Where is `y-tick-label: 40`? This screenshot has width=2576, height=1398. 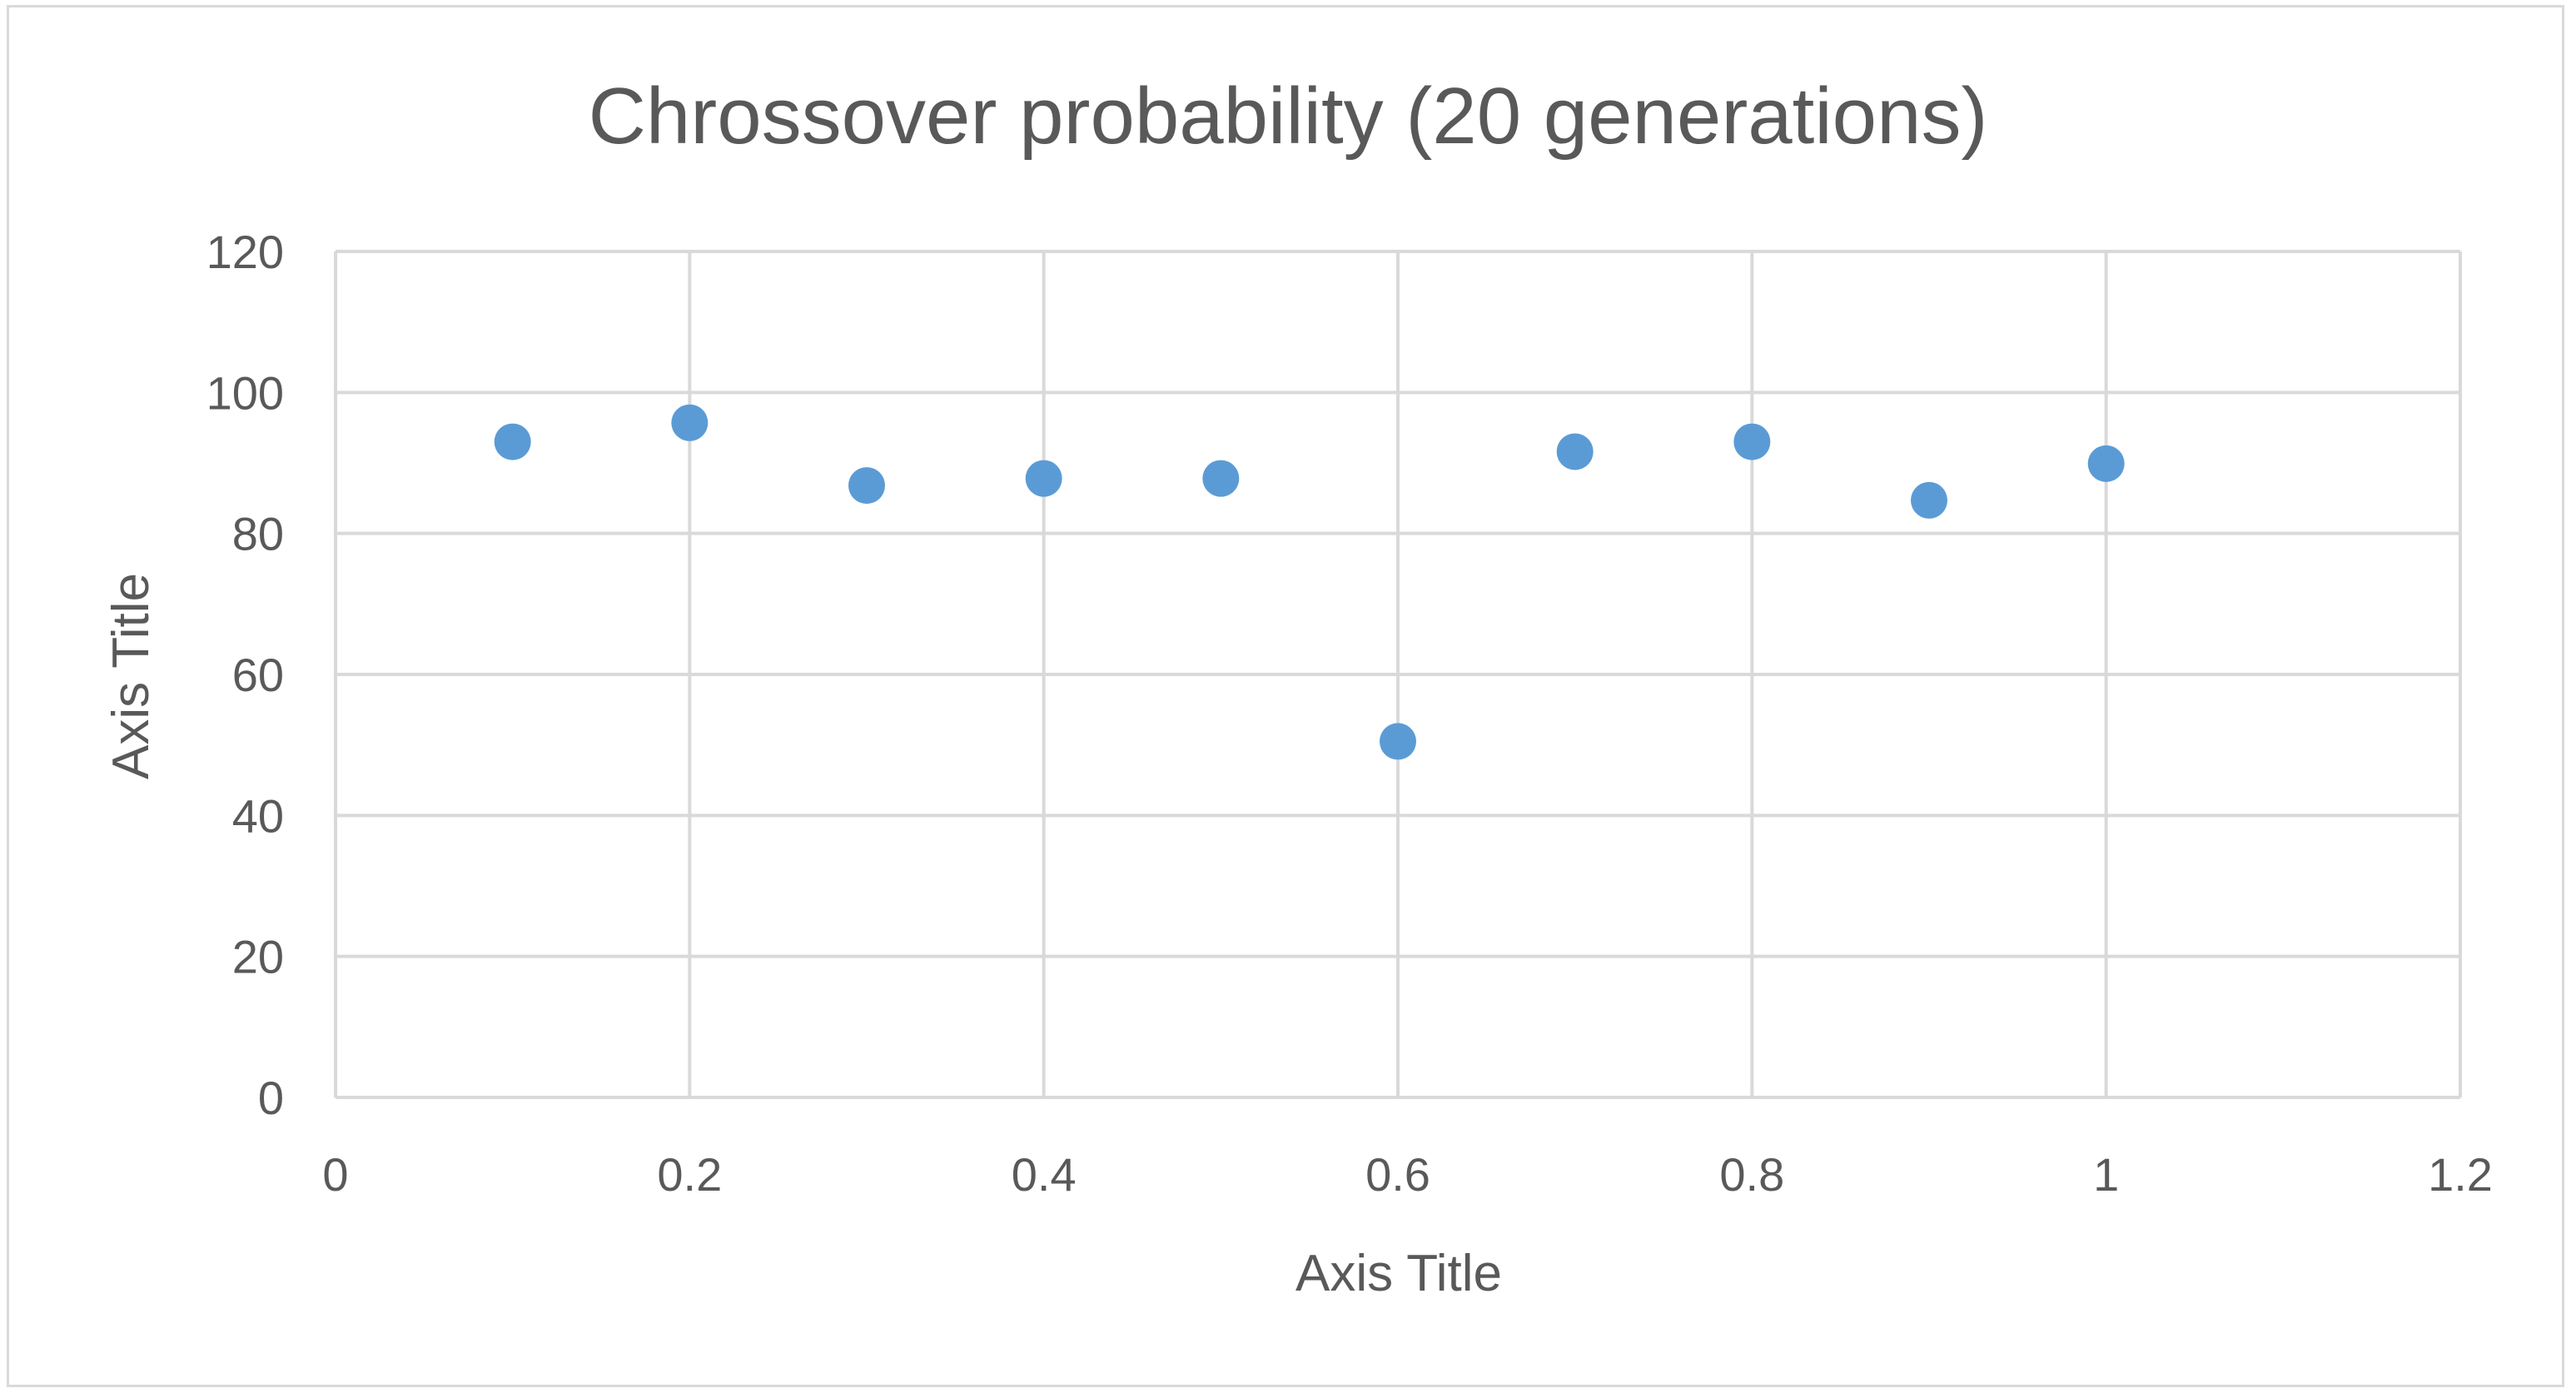
y-tick-label: 40 is located at coordinates (258, 815).